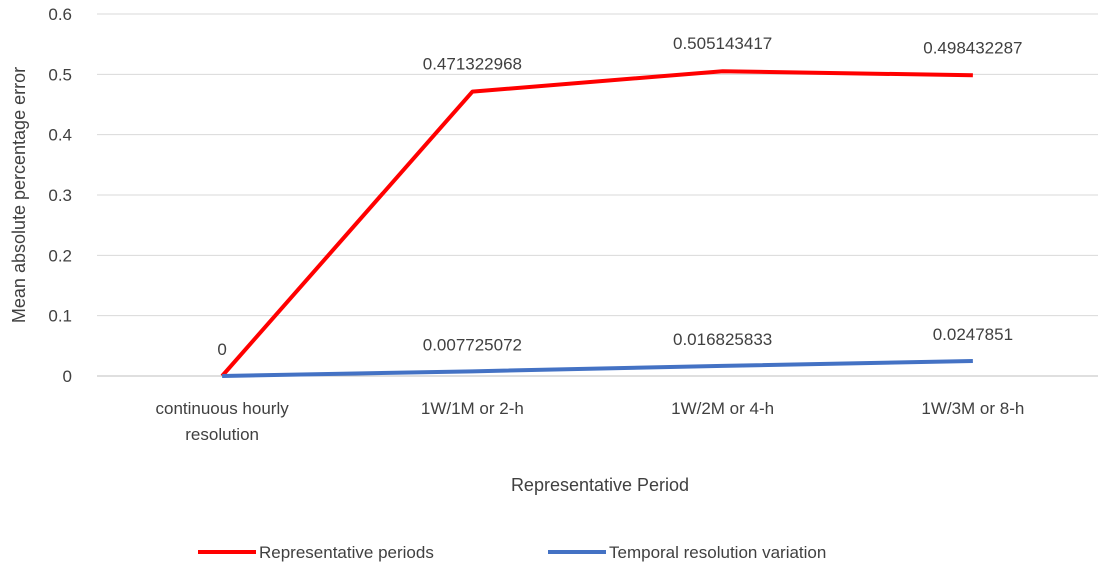 This screenshot has width=1100, height=569. I want to click on data-label: 0, so click(221, 349).